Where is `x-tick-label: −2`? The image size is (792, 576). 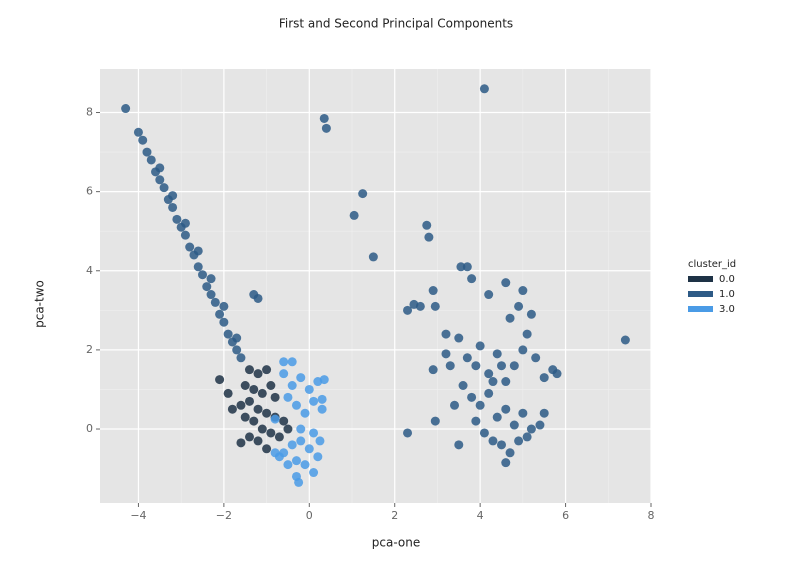
x-tick-label: −2 is located at coordinates (224, 515).